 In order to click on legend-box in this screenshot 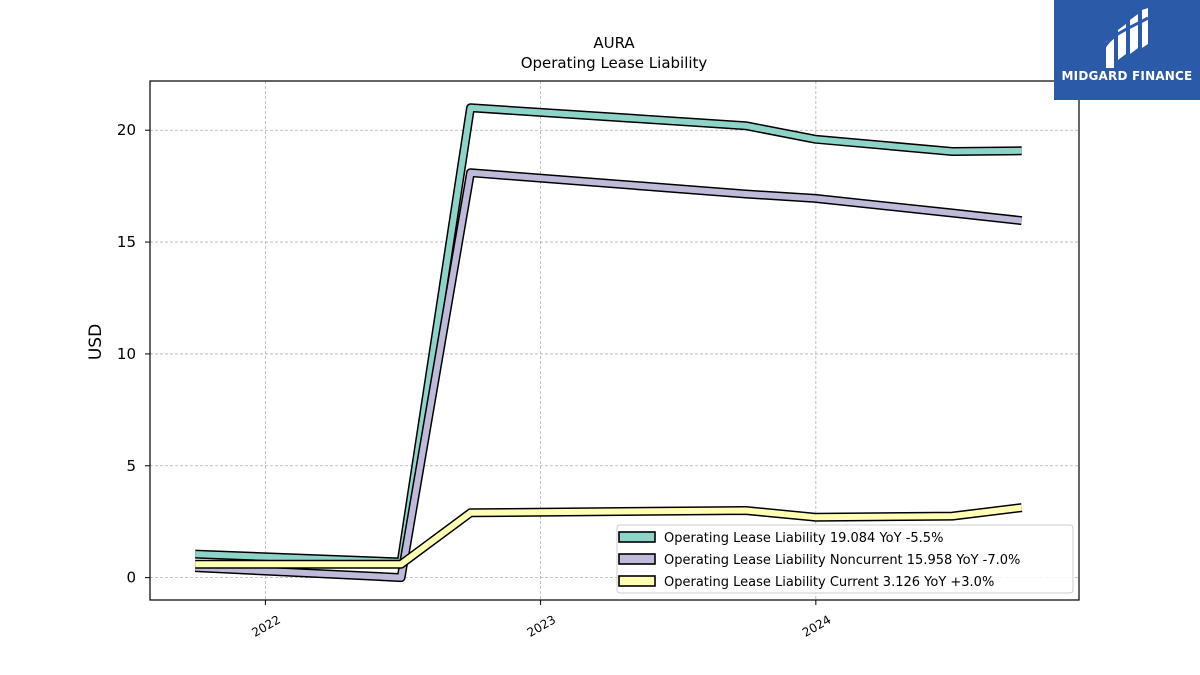, I will do `click(845, 559)`.